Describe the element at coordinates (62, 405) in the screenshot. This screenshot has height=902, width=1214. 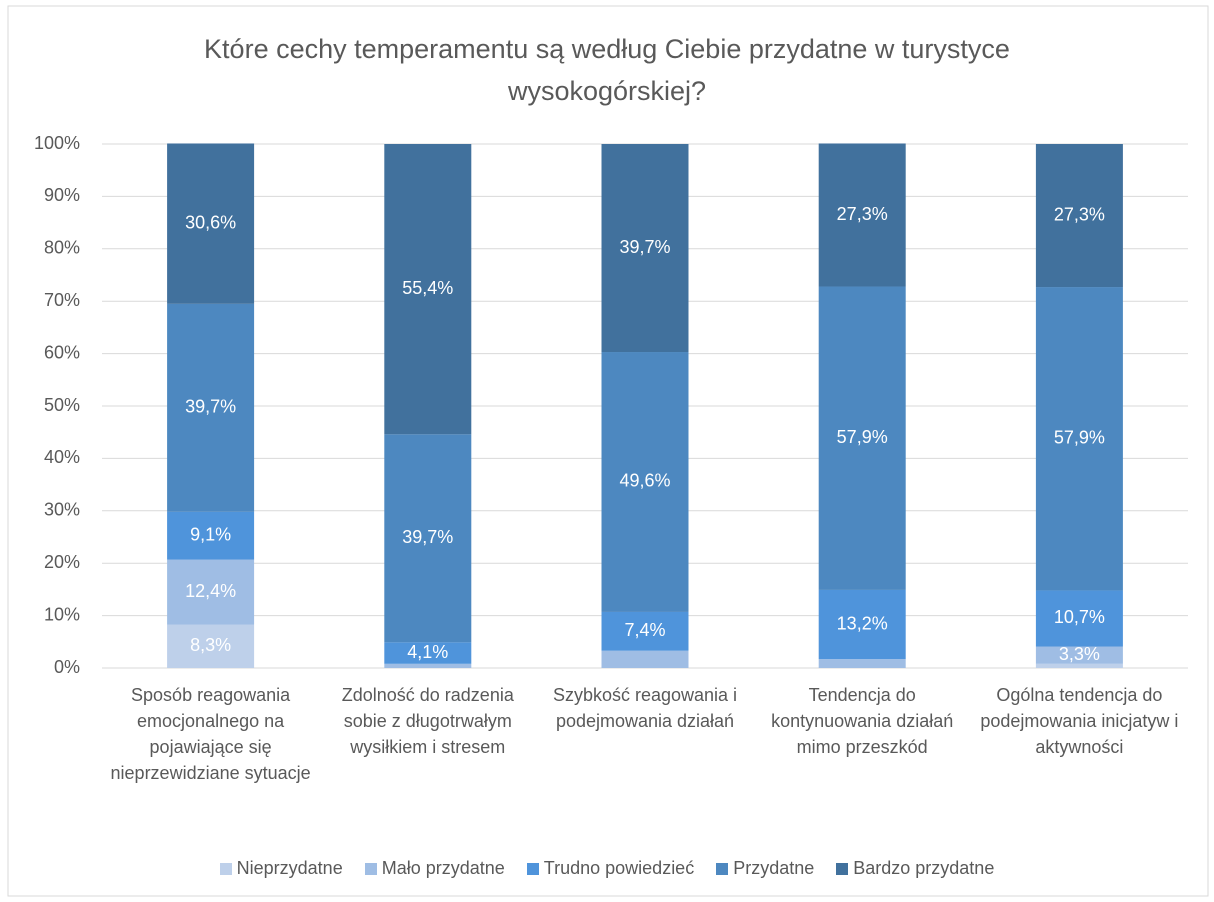
I see `y-tick-label: 50%` at that location.